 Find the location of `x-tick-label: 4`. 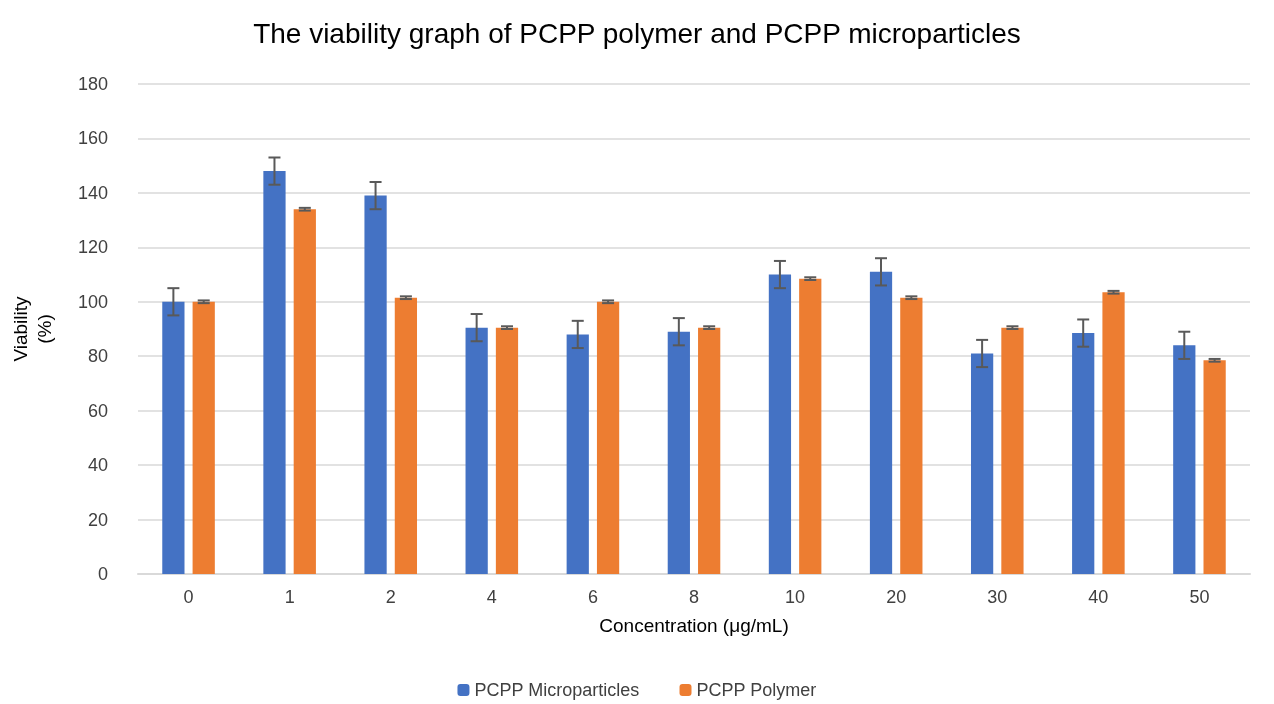

x-tick-label: 4 is located at coordinates (491, 597).